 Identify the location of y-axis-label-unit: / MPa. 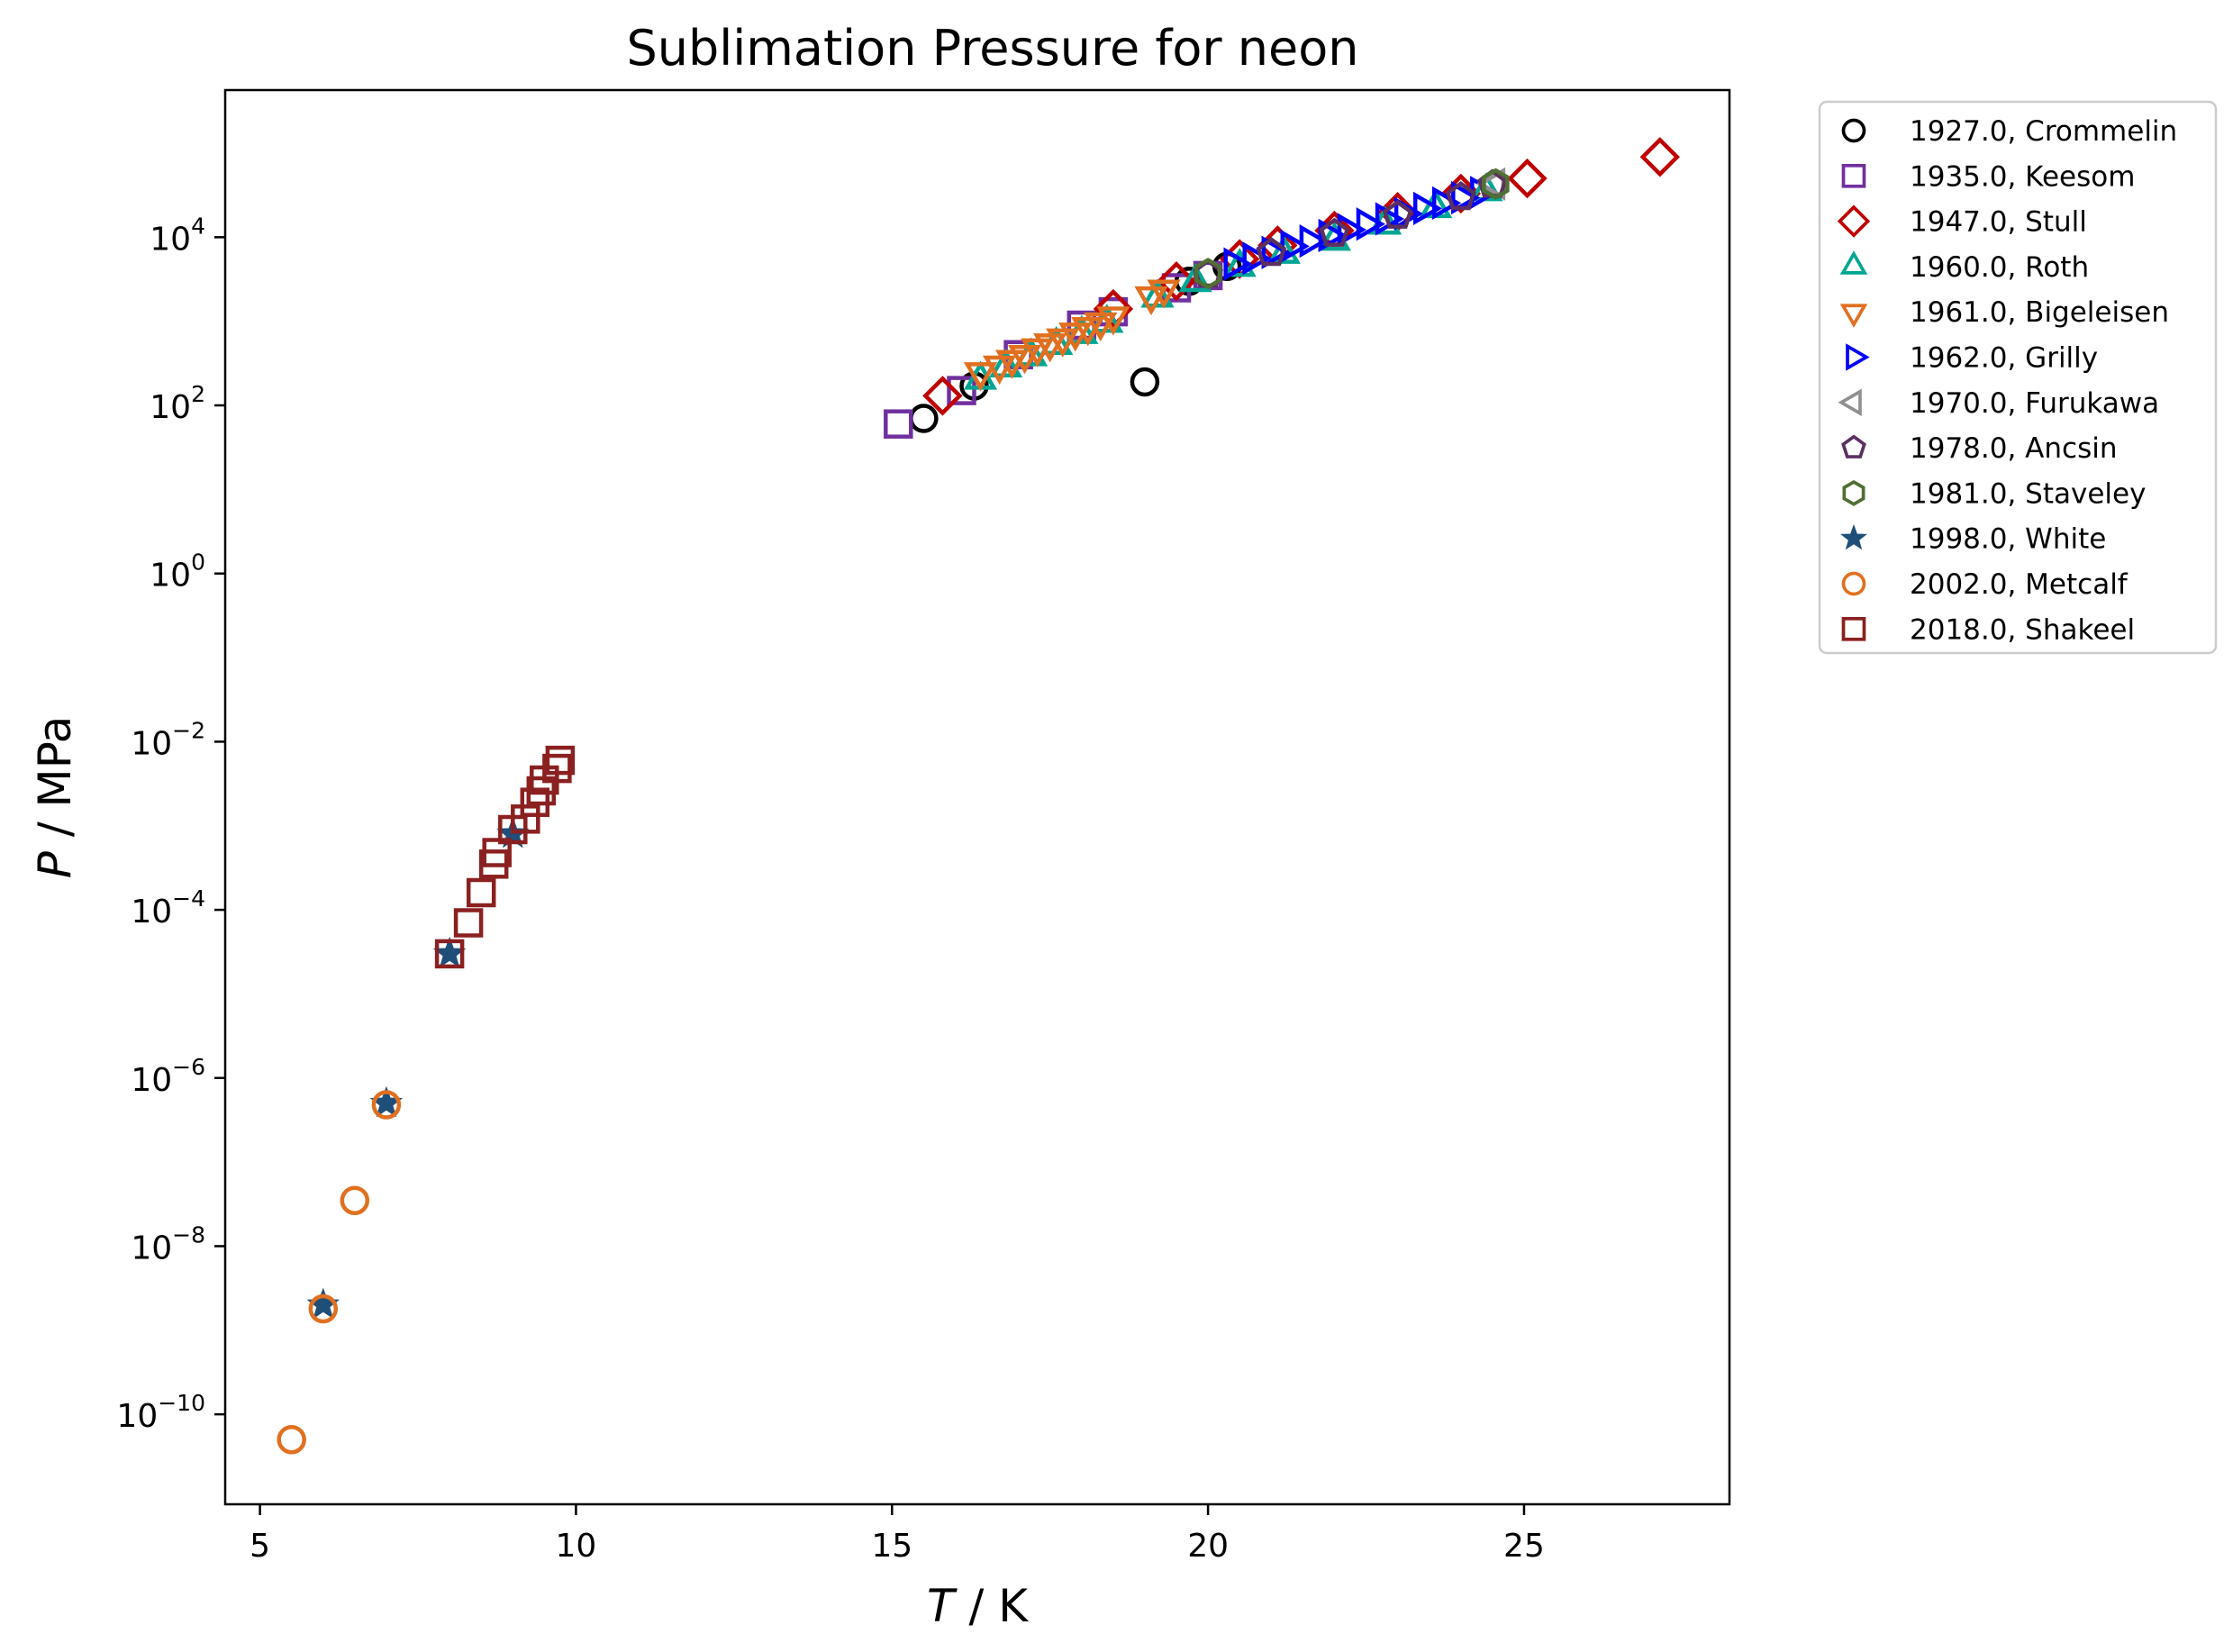
(55, 783).